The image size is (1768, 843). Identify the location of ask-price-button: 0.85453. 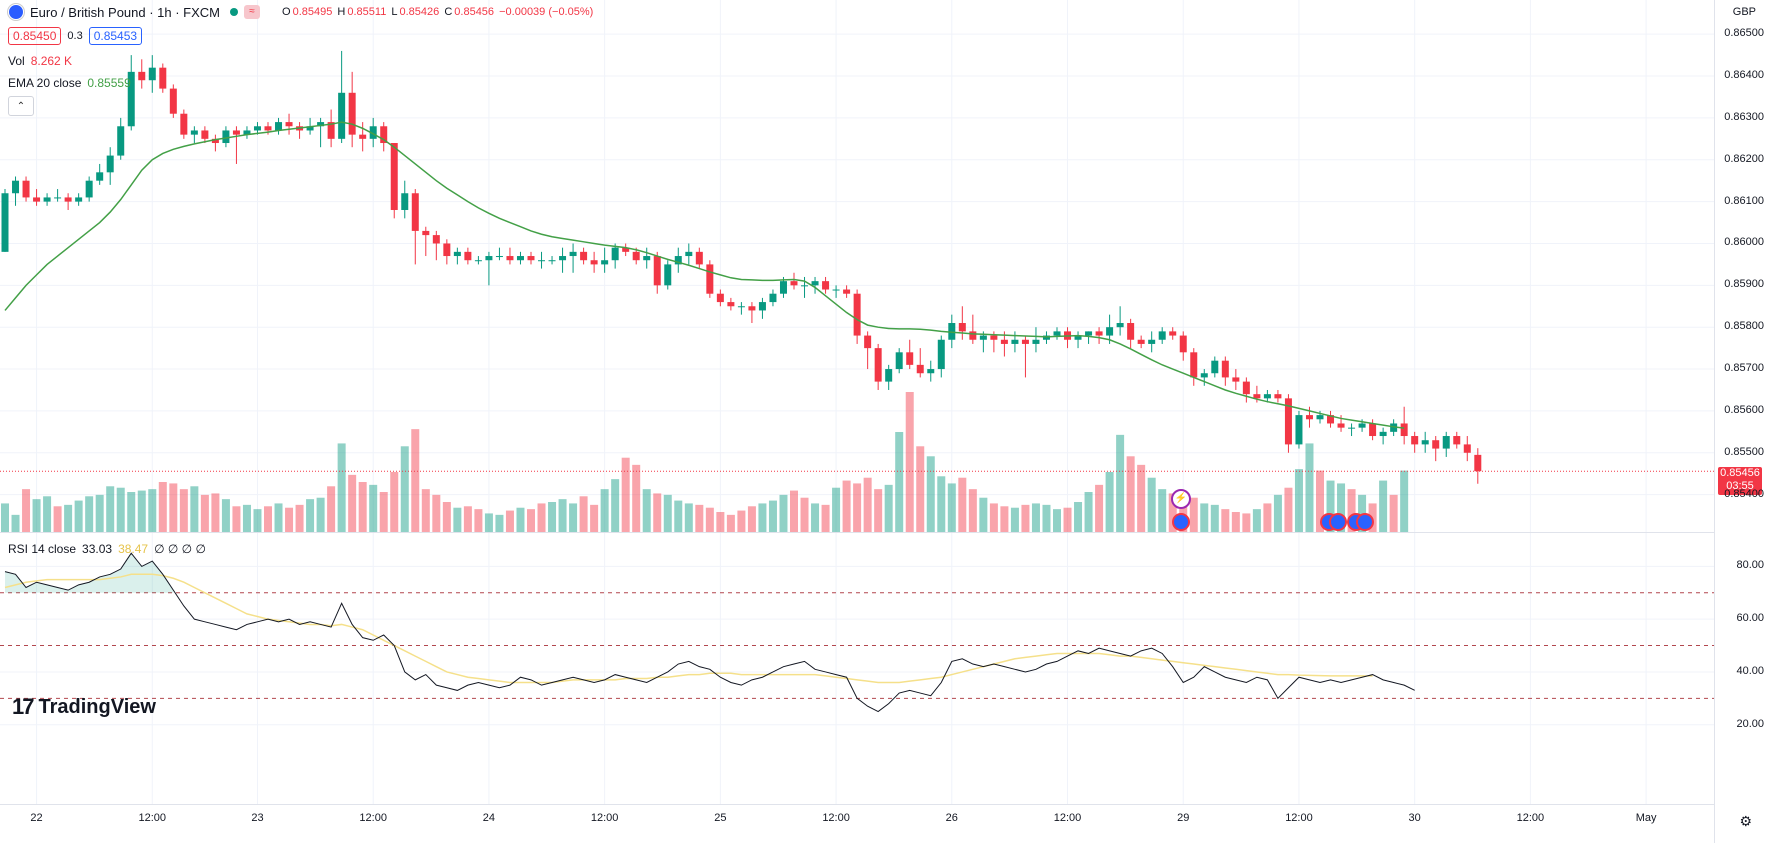
(115, 36).